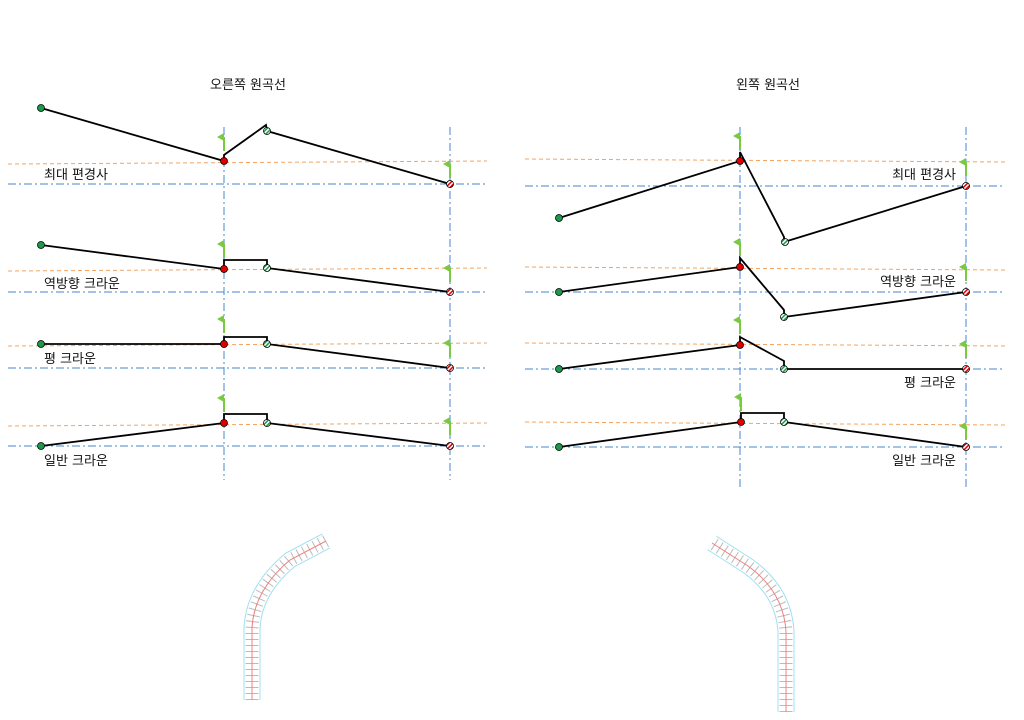 The height and width of the screenshot is (720, 1024). I want to click on plan-left-curve-ticks, so click(750, 624).